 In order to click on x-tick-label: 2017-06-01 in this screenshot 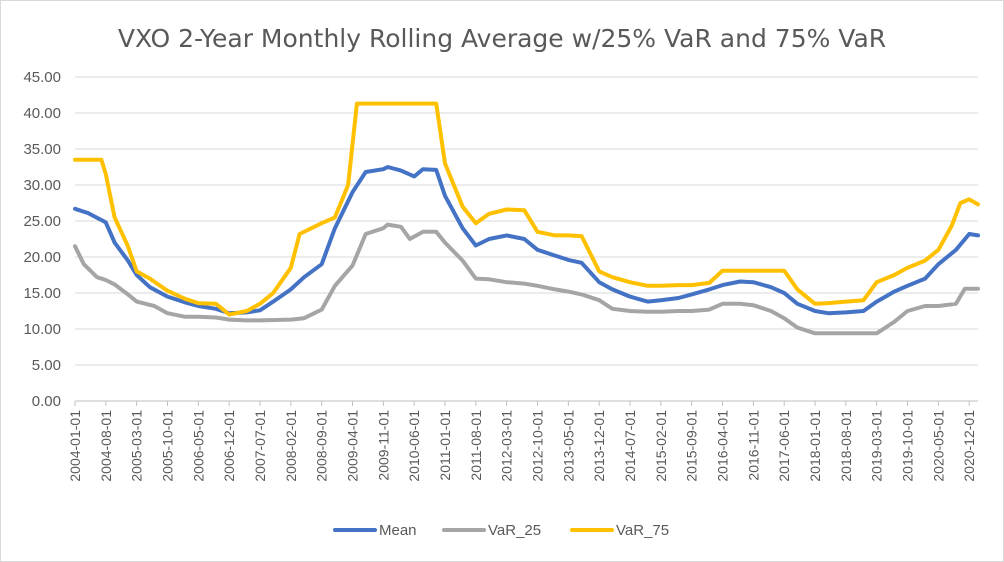, I will do `click(784, 446)`.